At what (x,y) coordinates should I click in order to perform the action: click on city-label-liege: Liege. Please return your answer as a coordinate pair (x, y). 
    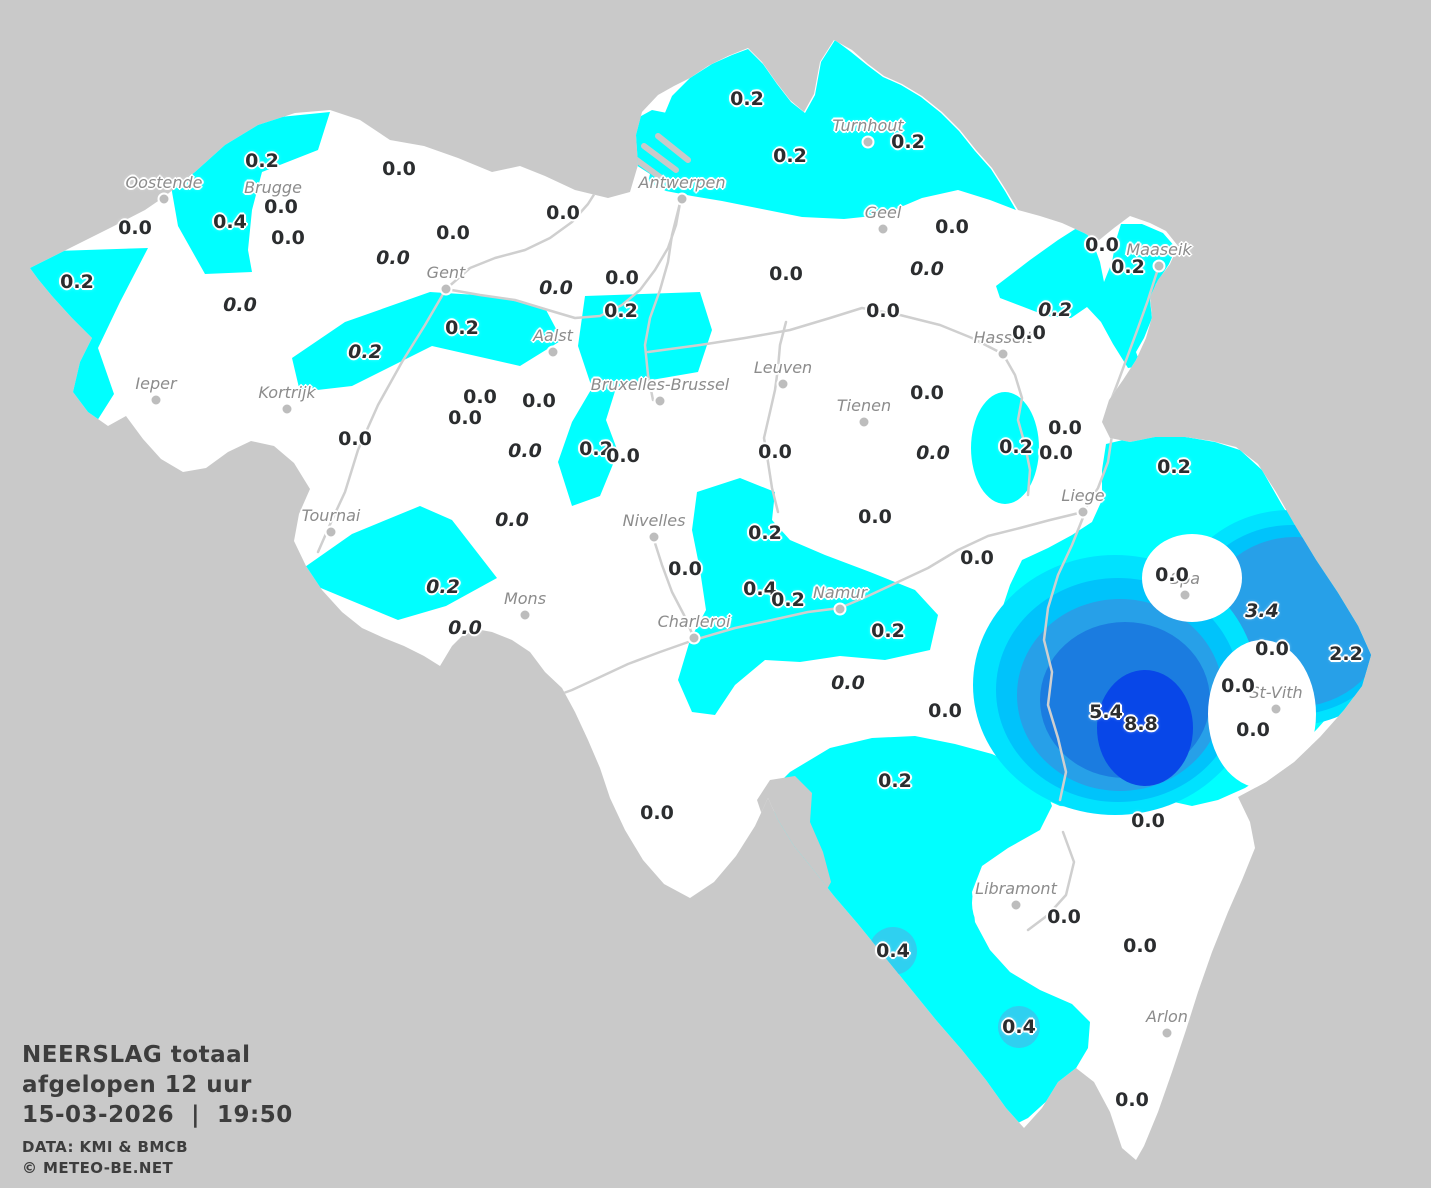
    Looking at the image, I should click on (1083, 495).